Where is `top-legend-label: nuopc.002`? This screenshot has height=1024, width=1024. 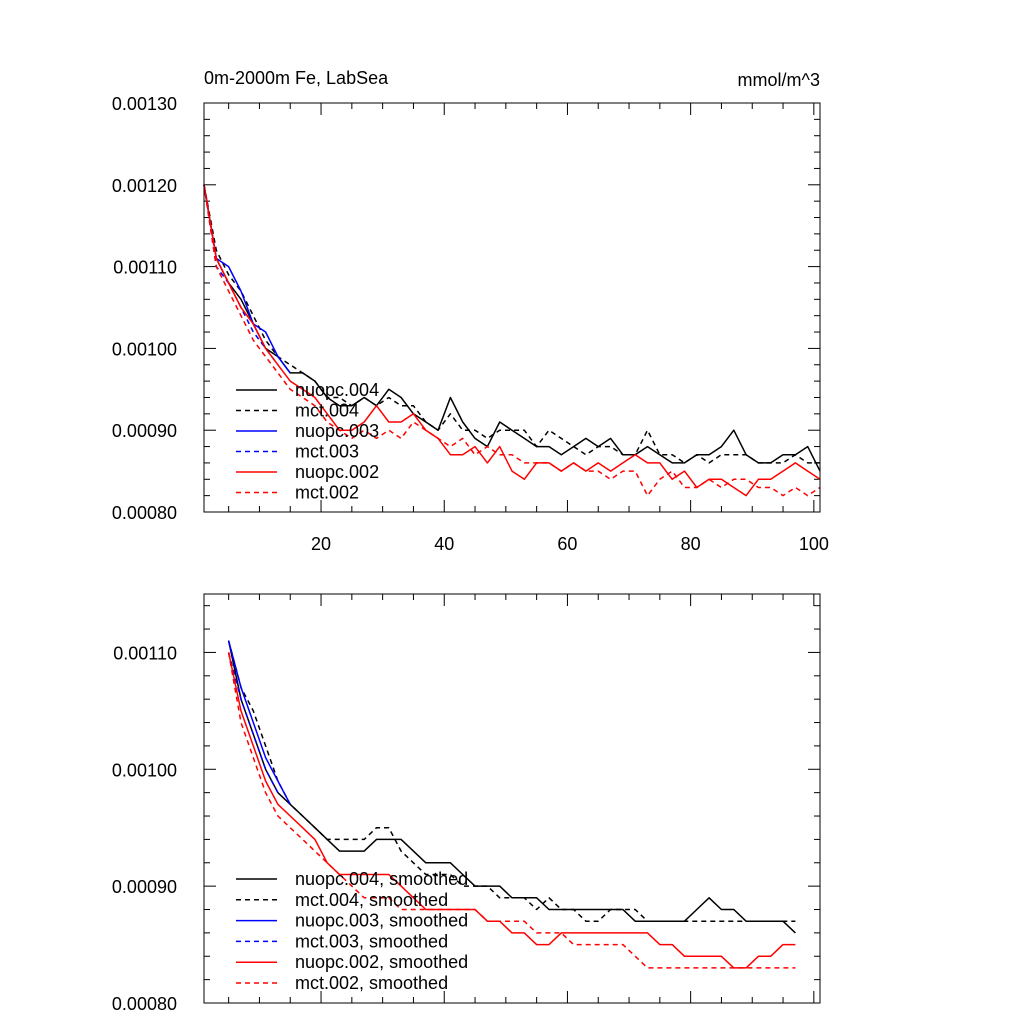
top-legend-label: nuopc.002 is located at coordinates (337, 472).